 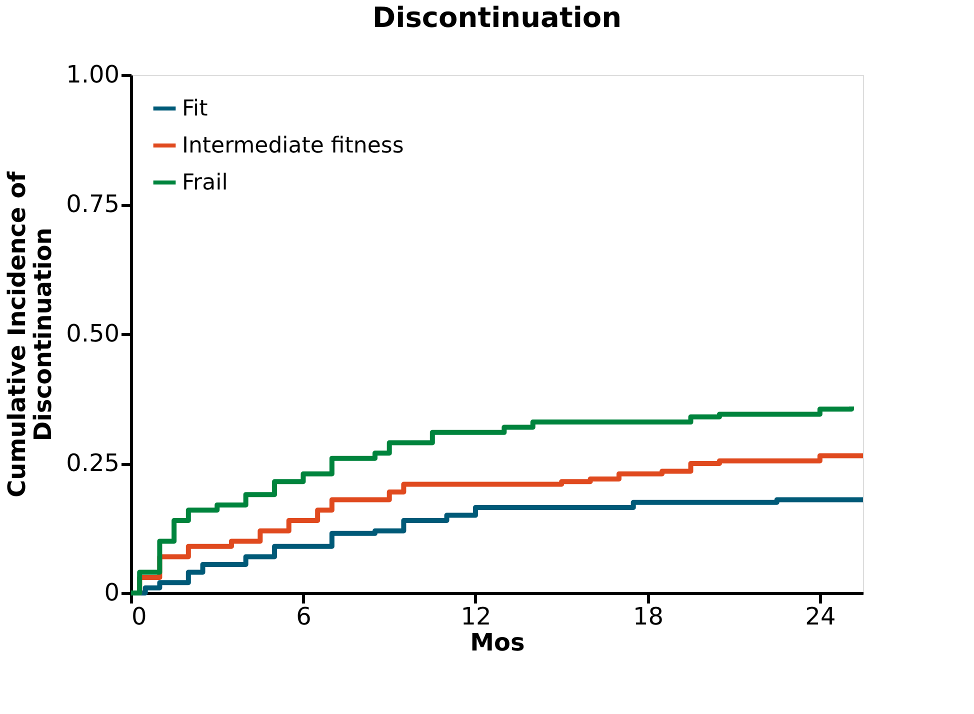 I want to click on y-tick-label: 0, so click(x=112, y=592).